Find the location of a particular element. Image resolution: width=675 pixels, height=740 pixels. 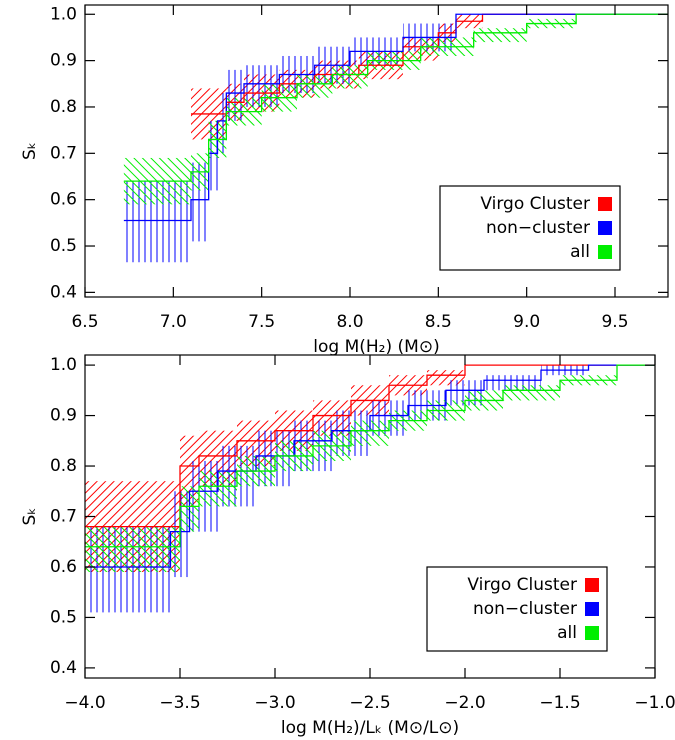

x-tick-label: 8.5 is located at coordinates (438, 322).